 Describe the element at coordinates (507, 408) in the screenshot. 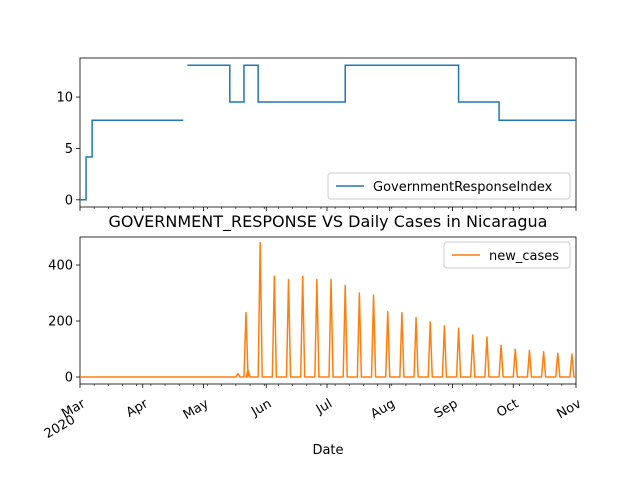

I see `x-tick-label: Oct` at that location.